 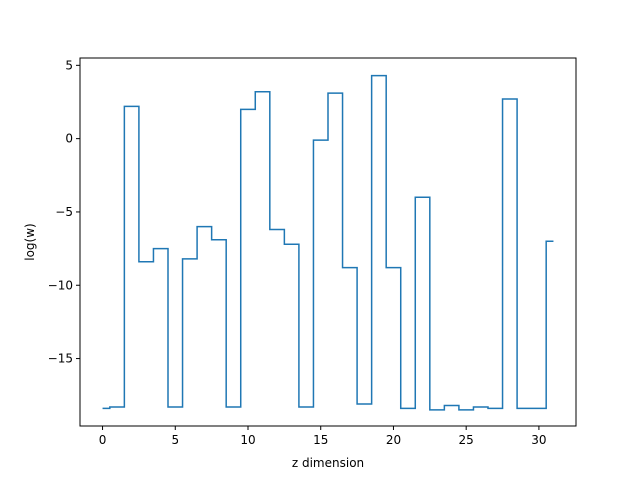 I want to click on x-tick-label: 15, so click(x=320, y=440).